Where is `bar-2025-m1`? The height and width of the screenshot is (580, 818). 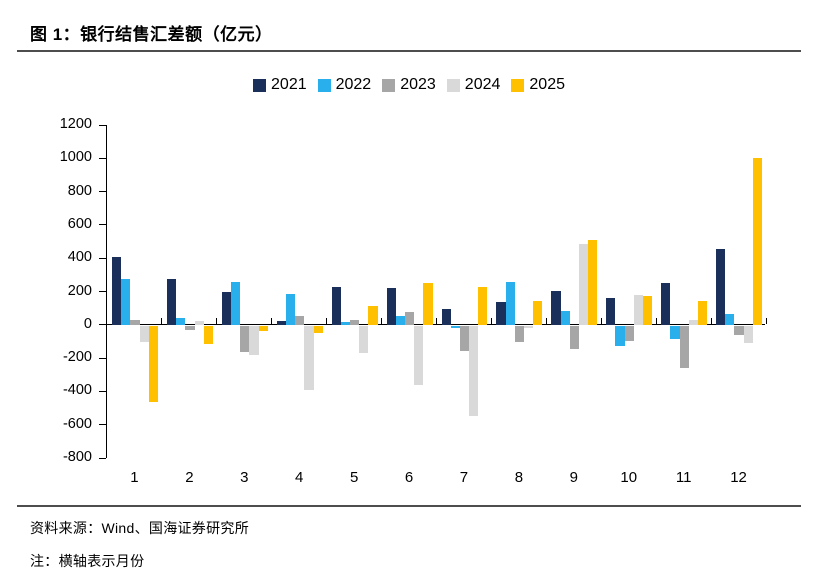
bar-2025-m1 is located at coordinates (153, 364).